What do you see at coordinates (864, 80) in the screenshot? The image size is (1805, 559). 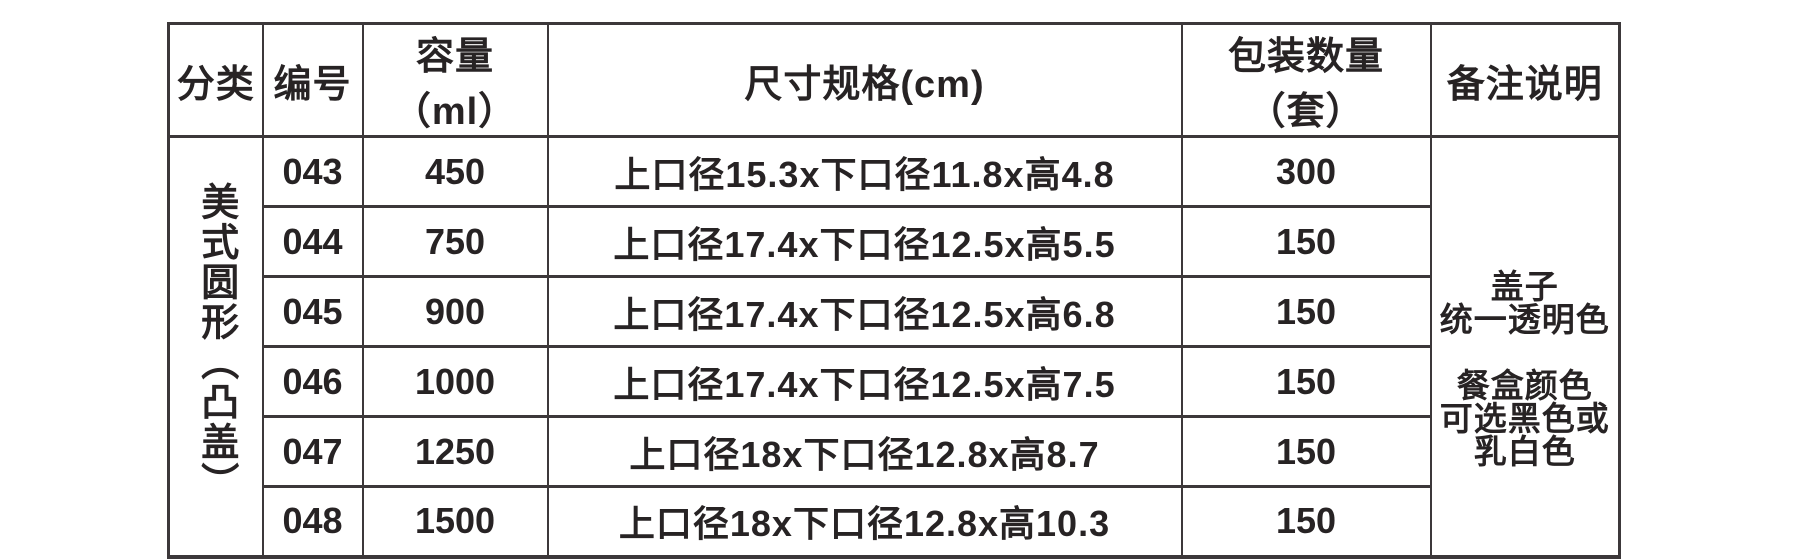 I see `header-size: 尺寸规格(cm)` at bounding box center [864, 80].